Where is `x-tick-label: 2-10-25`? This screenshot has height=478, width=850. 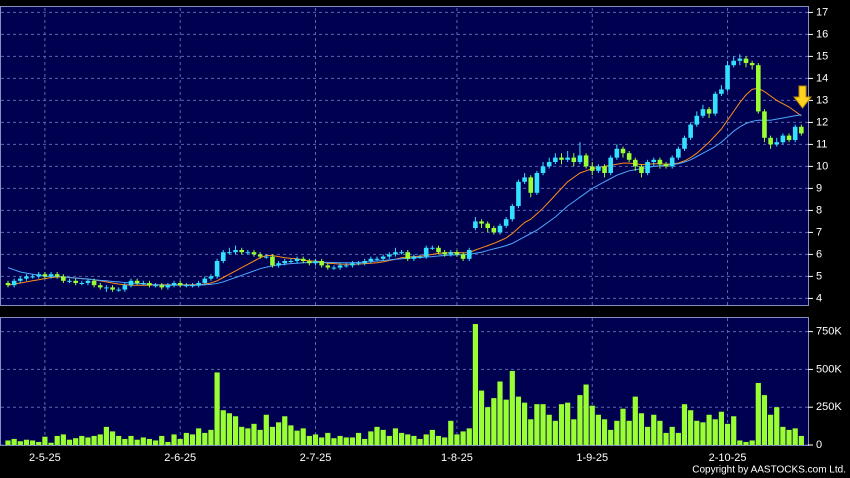 x-tick-label: 2-10-25 is located at coordinates (728, 458).